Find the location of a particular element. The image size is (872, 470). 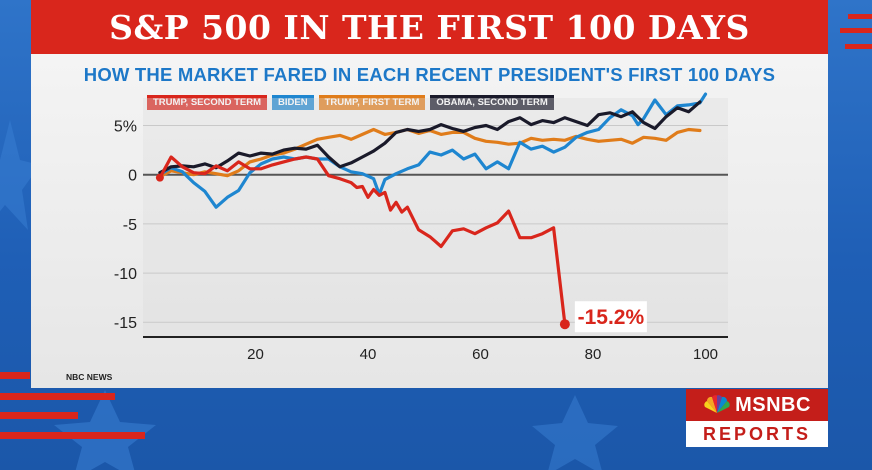

annotation-point is located at coordinates (564, 324).